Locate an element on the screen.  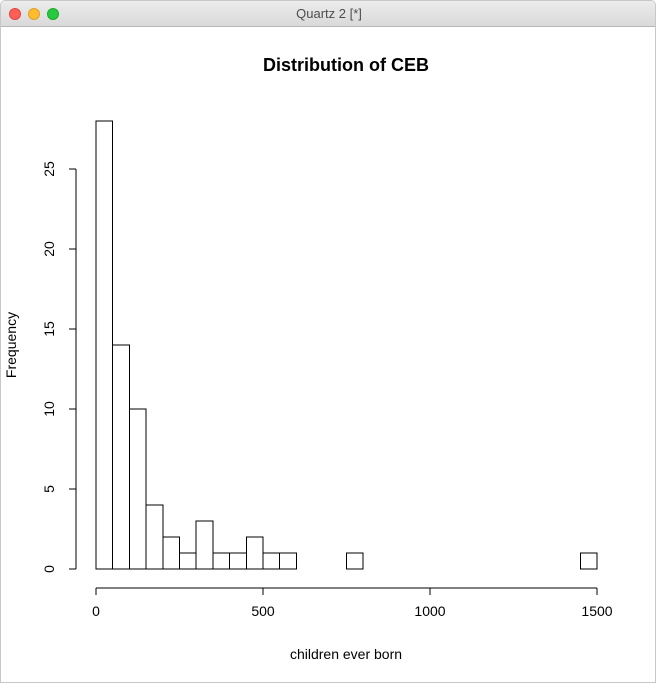
window-title: Quartz 2 [*] is located at coordinates (329, 13).